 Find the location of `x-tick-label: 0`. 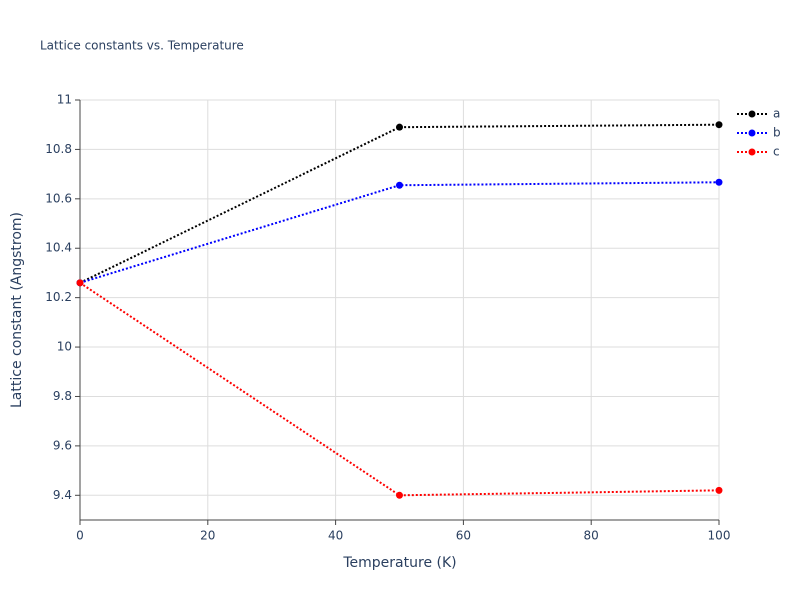

x-tick-label: 0 is located at coordinates (80, 536).